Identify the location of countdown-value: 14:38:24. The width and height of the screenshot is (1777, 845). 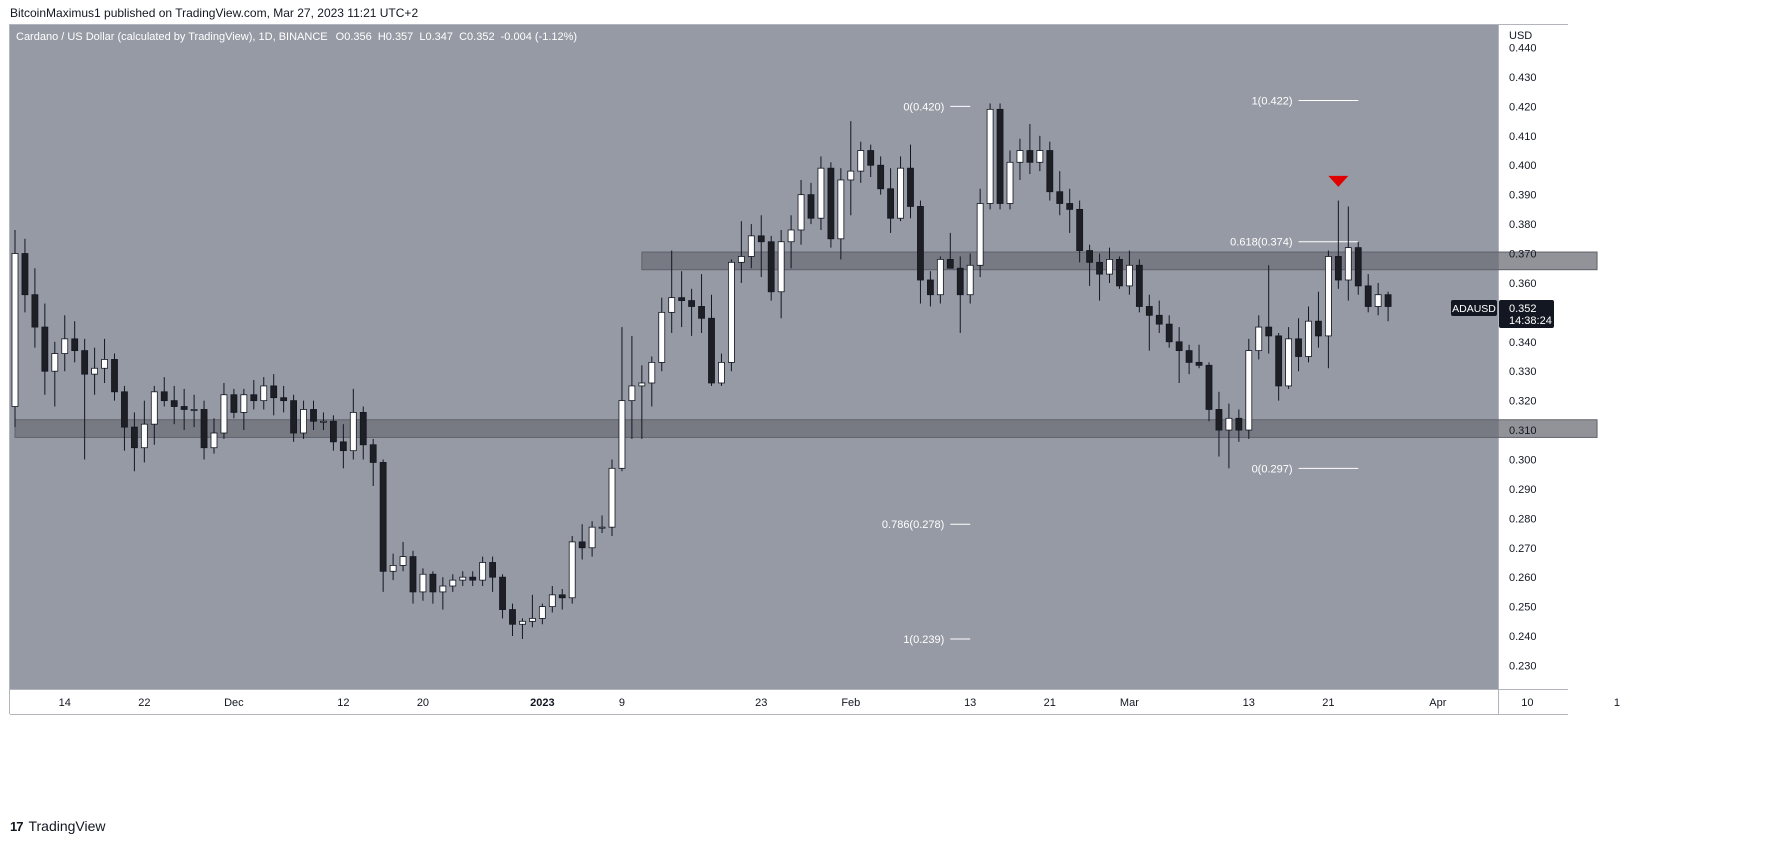
(1530, 321).